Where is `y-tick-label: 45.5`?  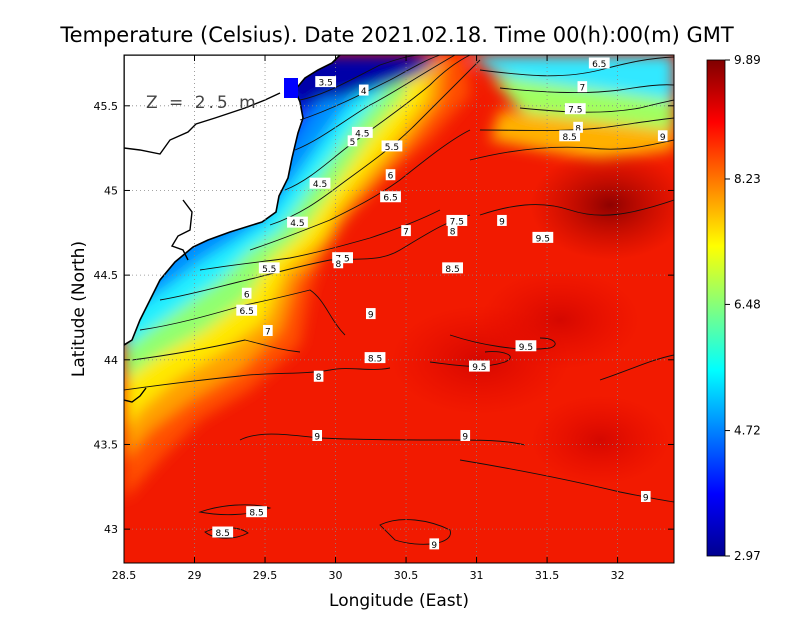
y-tick-label: 45.5 is located at coordinates (106, 106).